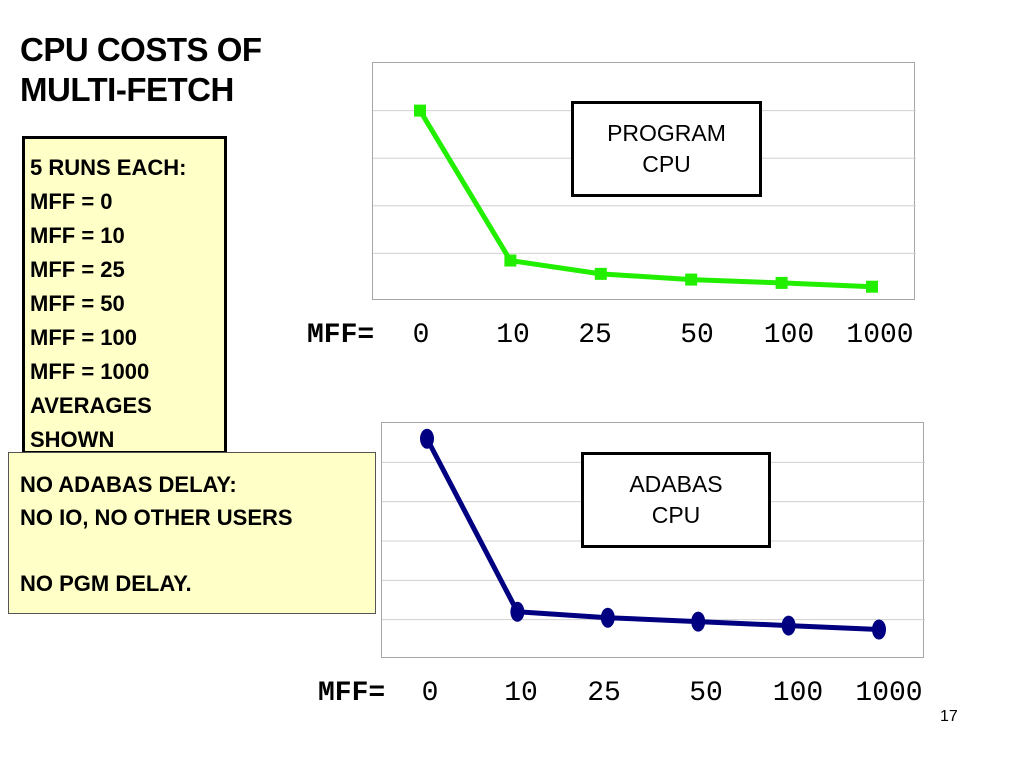  What do you see at coordinates (156, 517) in the screenshot?
I see `delay-note-line: NO IO, NO OTHER USERS` at bounding box center [156, 517].